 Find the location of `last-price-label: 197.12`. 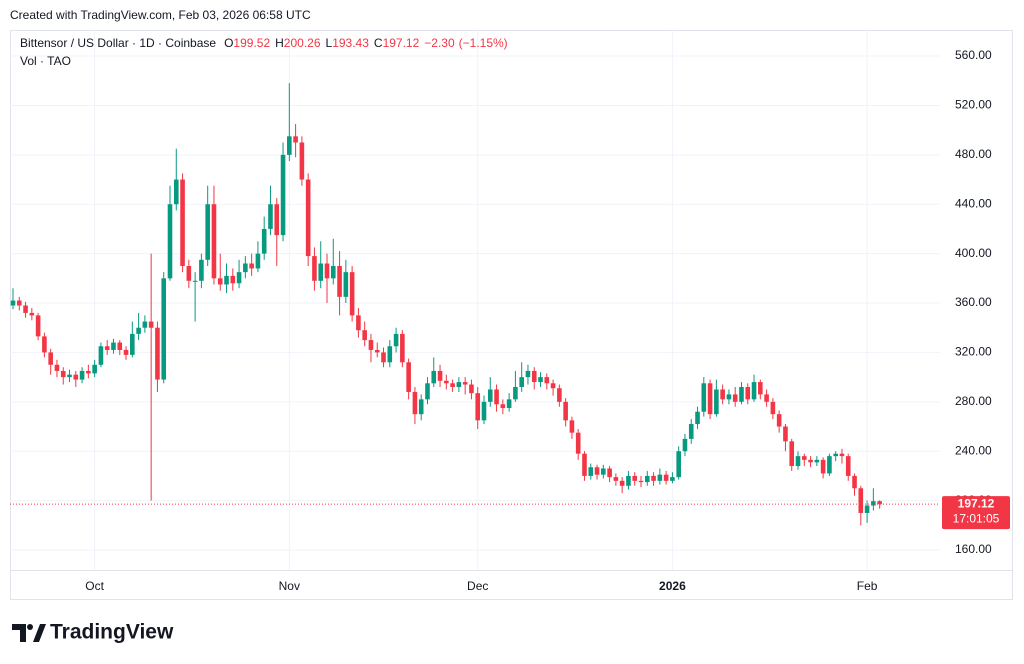

last-price-label: 197.12 is located at coordinates (976, 503).